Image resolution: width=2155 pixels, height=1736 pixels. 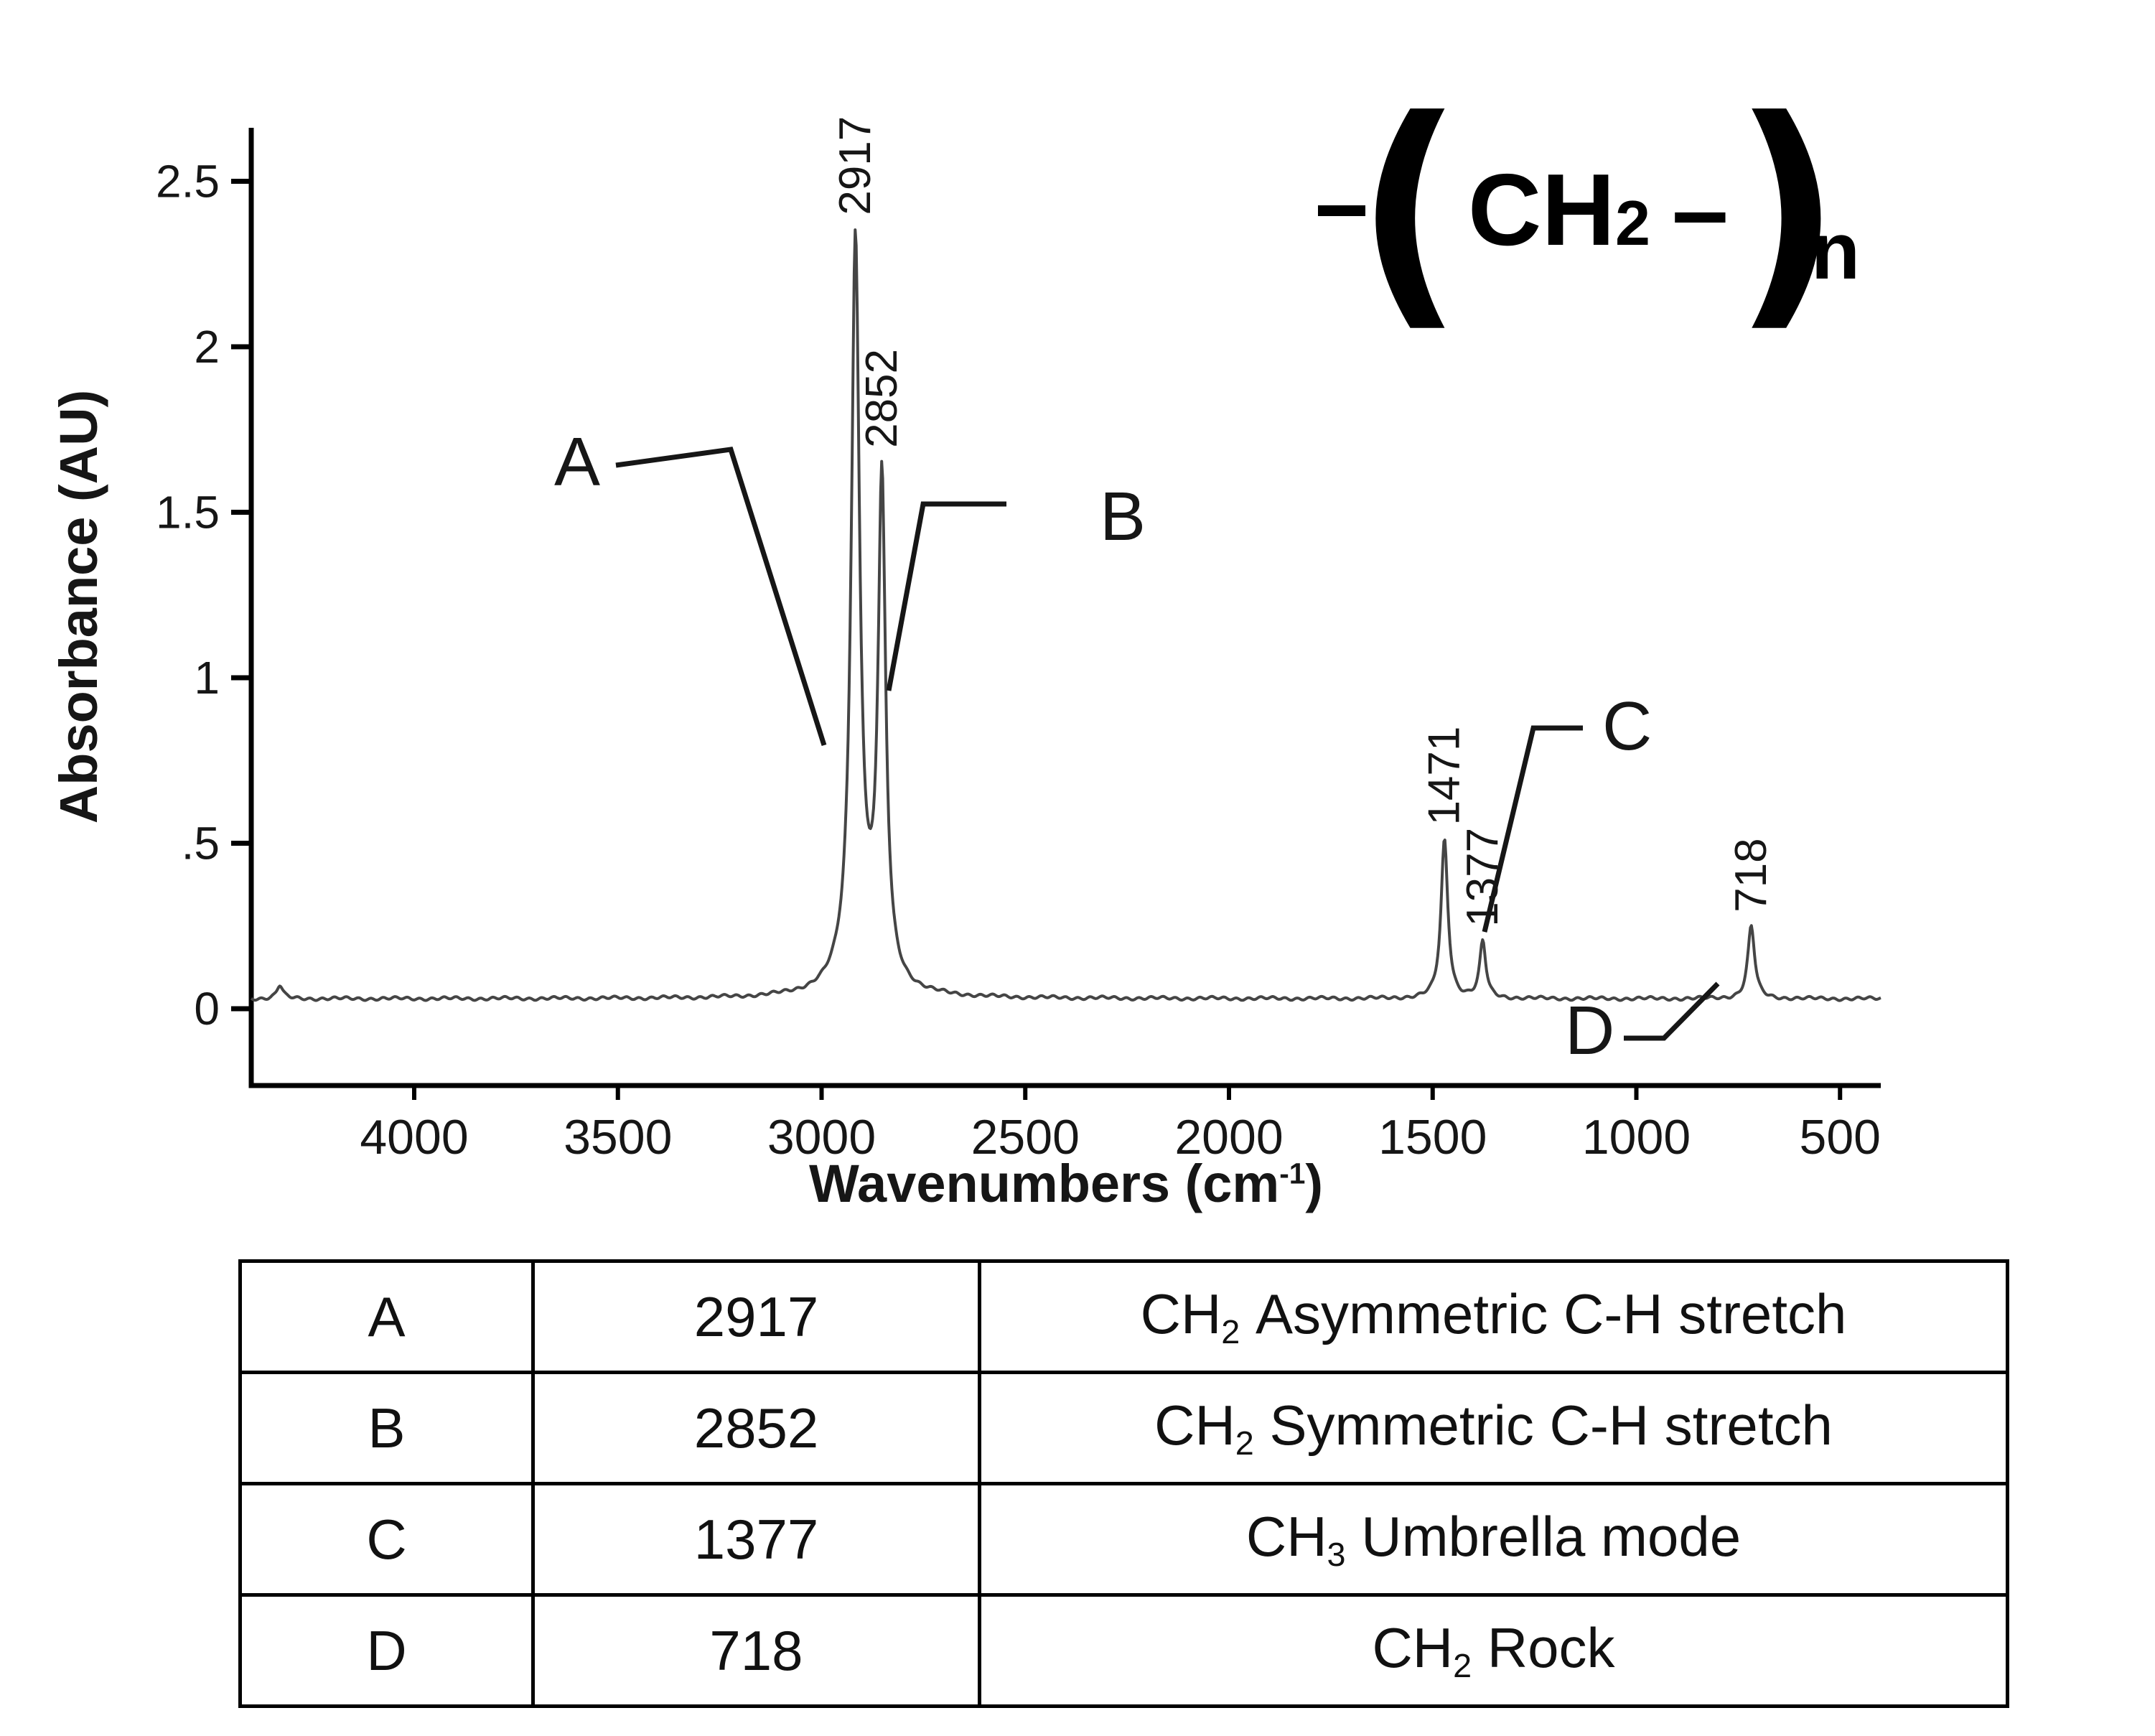 I want to click on x-tick-label: 2000, so click(x=1228, y=1137).